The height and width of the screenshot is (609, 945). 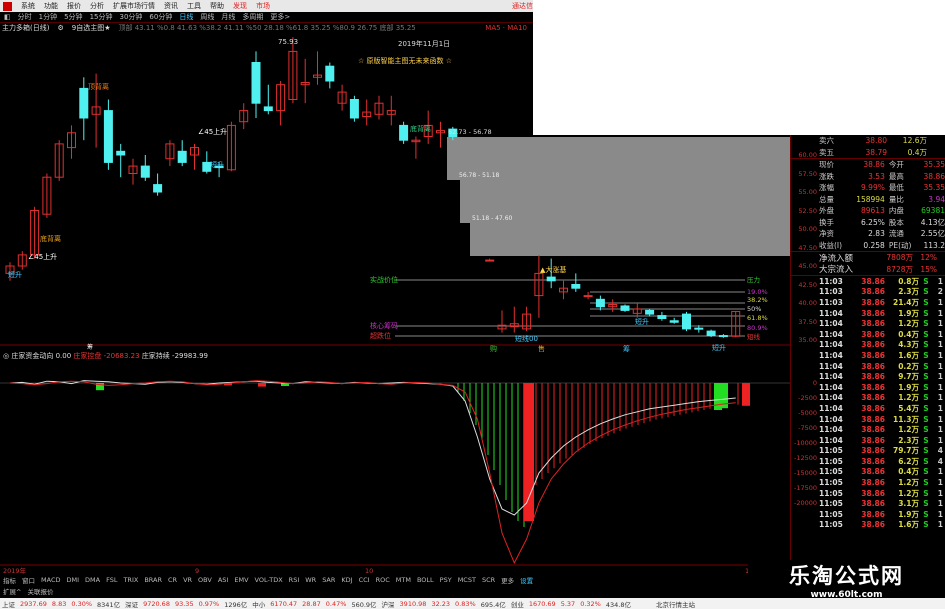 What do you see at coordinates (563, 290) in the screenshot?
I see `candle-body` at bounding box center [563, 290].